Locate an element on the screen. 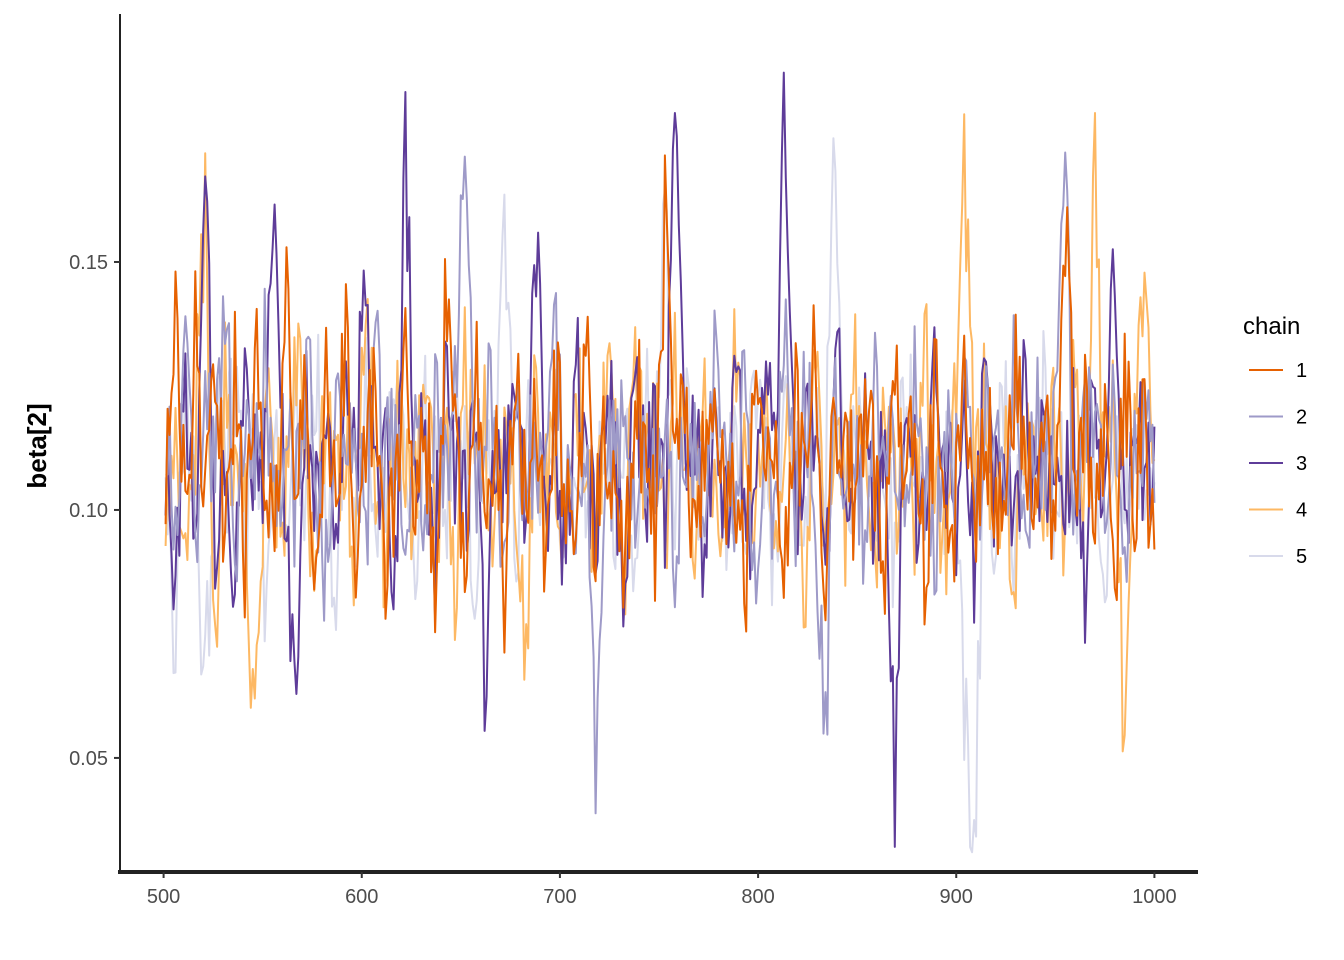  y-axis-title: beta[2] is located at coordinates (37, 445).